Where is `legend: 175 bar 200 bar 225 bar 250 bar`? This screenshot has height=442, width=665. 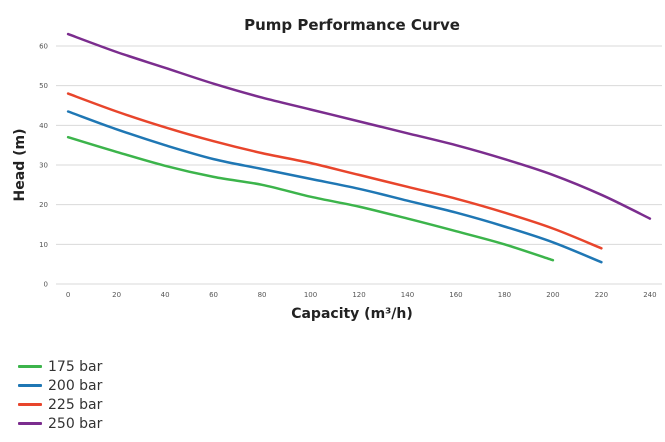
legend: 175 bar 200 bar 225 bar 250 bar is located at coordinates (60, 395).